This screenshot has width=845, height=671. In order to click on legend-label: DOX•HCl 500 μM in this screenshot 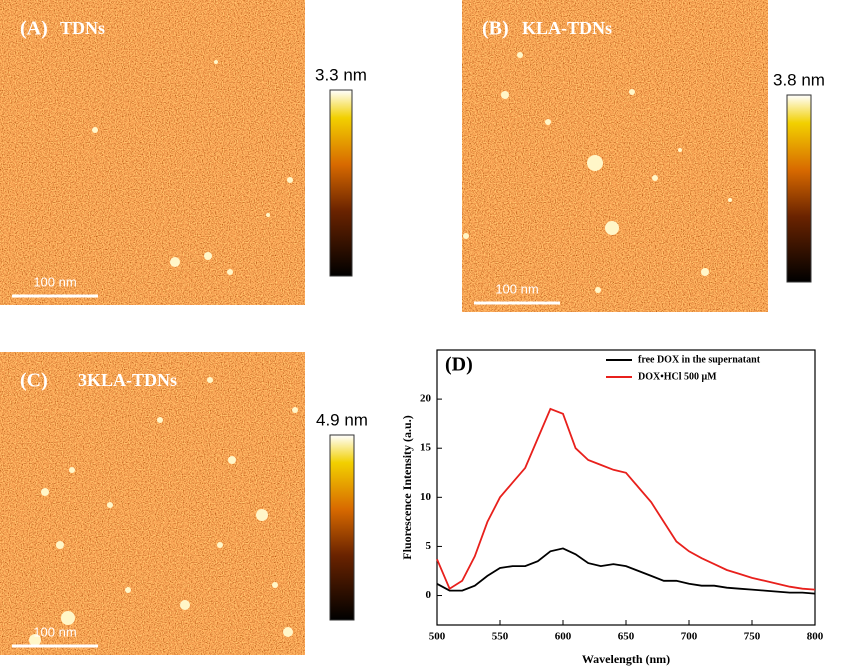, I will do `click(677, 376)`.